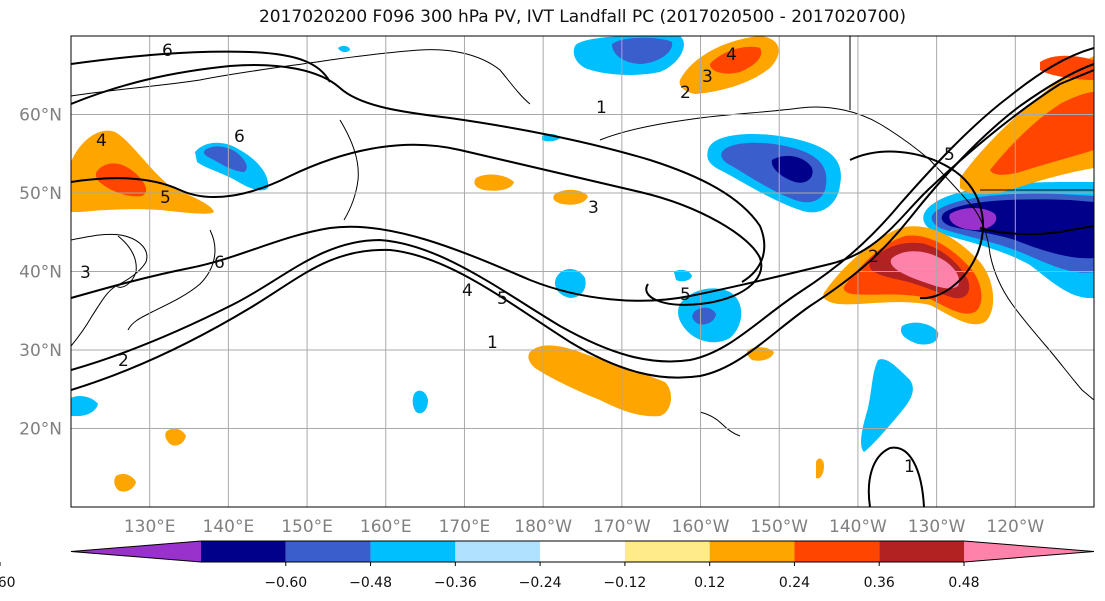 The image size is (1105, 601). What do you see at coordinates (683, 275) in the screenshot?
I see `shade-neg-small-b` at bounding box center [683, 275].